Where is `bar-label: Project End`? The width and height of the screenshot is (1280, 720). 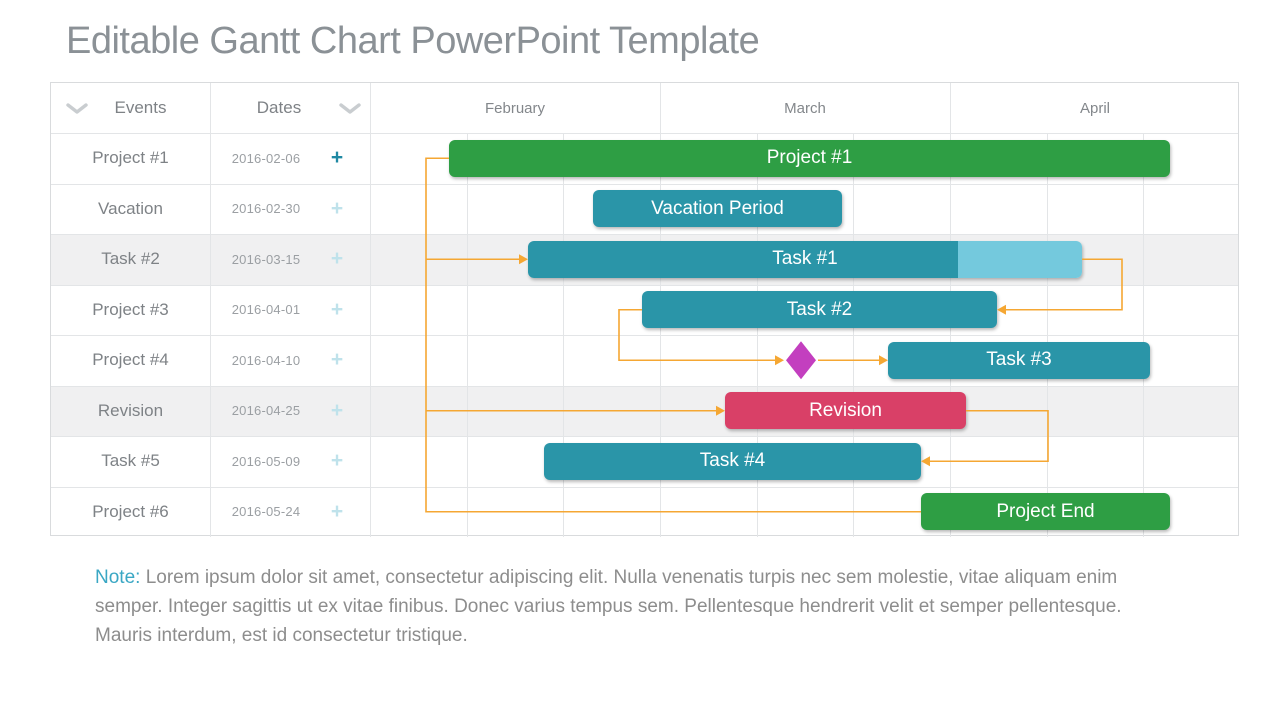 bar-label: Project End is located at coordinates (1045, 511).